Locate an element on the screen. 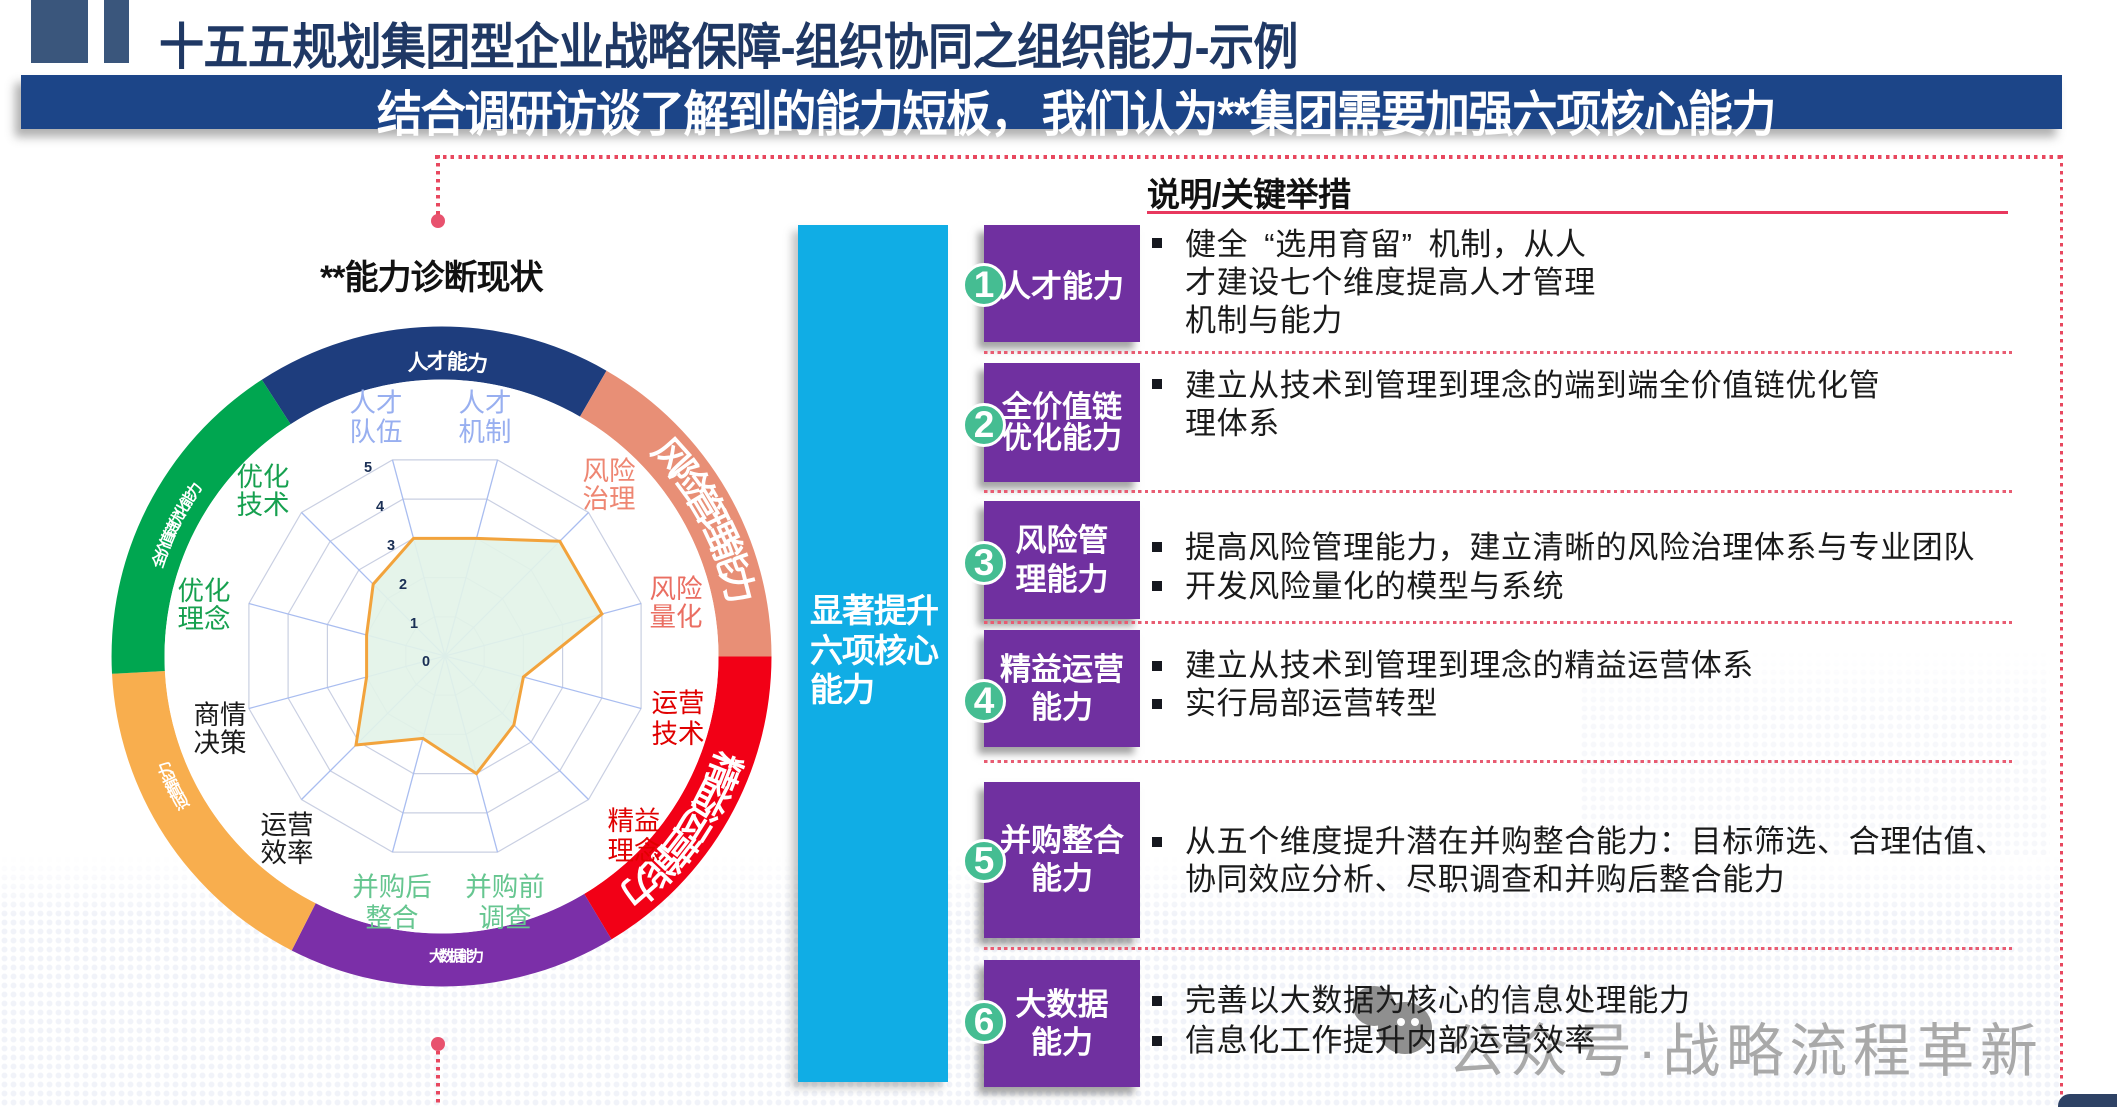  svg-text: 人才队伍 is located at coordinates (376, 417).